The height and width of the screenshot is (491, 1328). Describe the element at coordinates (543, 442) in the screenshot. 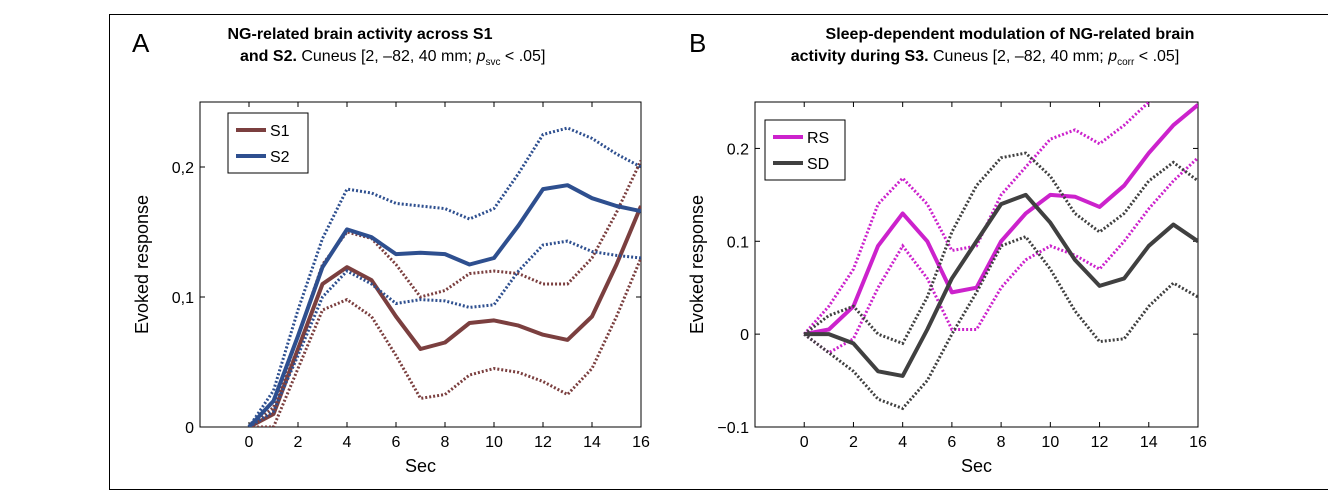

I see `x-tick-label-a: 12` at that location.